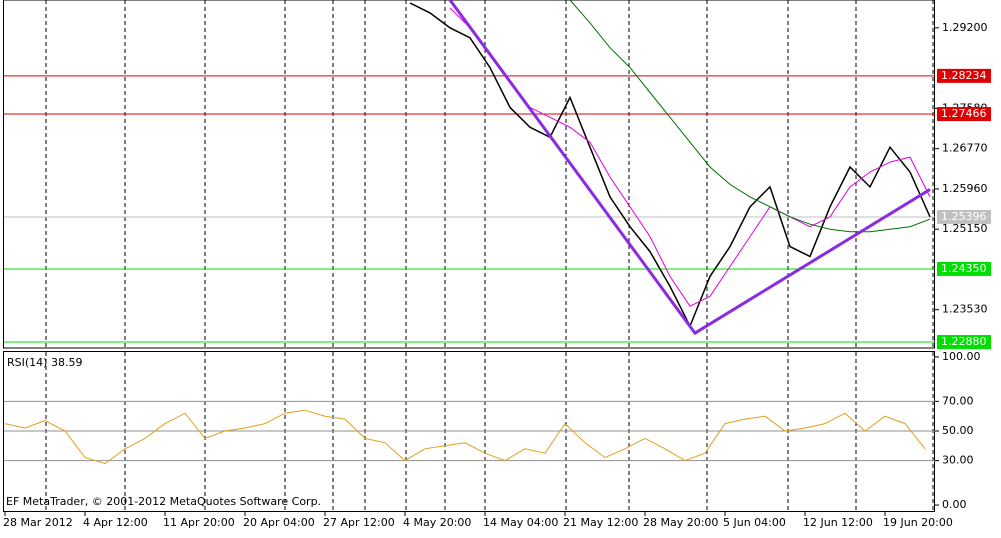 The width and height of the screenshot is (1001, 538). Describe the element at coordinates (965, 228) in the screenshot. I see `y-tick-label: 1.25150` at that location.